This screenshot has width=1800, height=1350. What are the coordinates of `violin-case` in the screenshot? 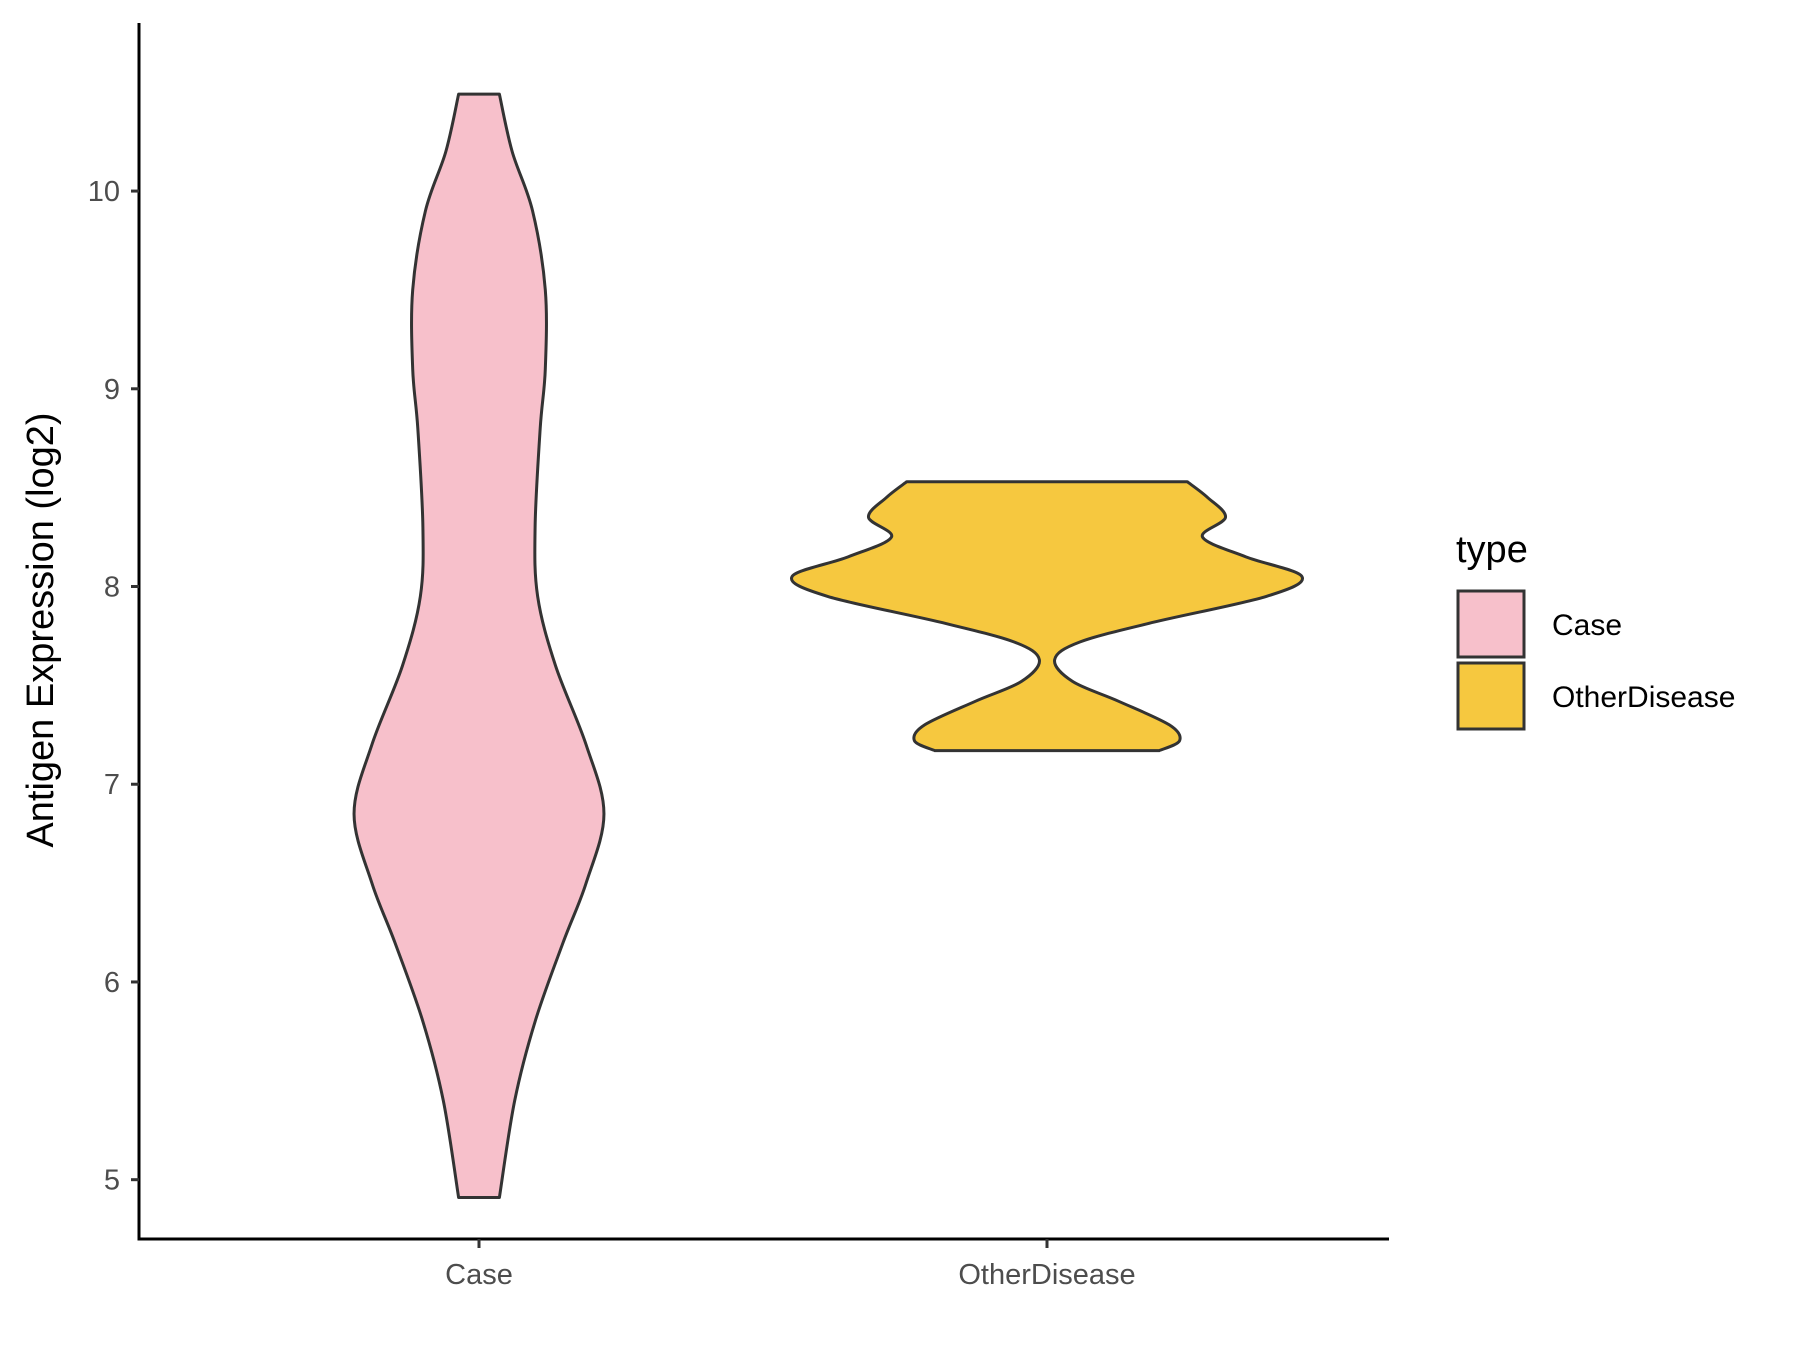 It's located at (479, 645).